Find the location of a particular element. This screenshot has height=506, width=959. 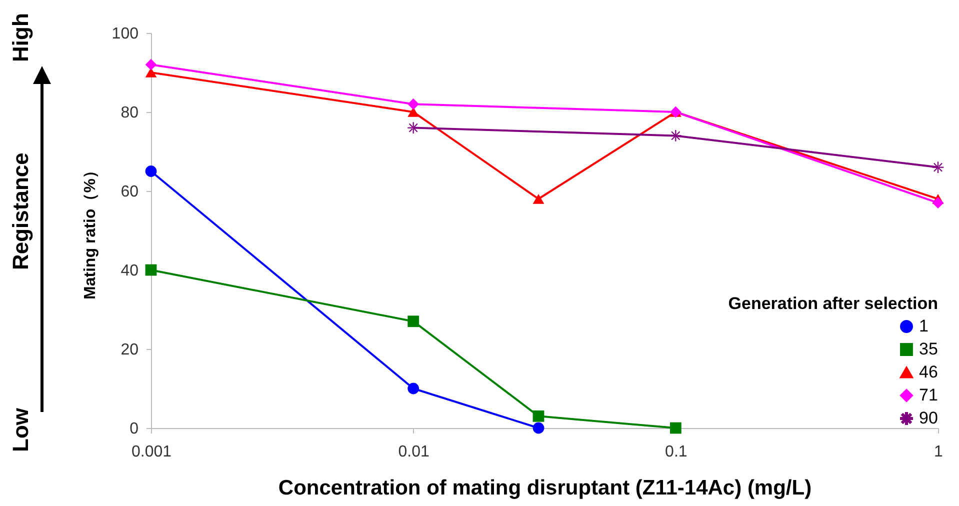

x-tick-label: 0.01 is located at coordinates (414, 452).